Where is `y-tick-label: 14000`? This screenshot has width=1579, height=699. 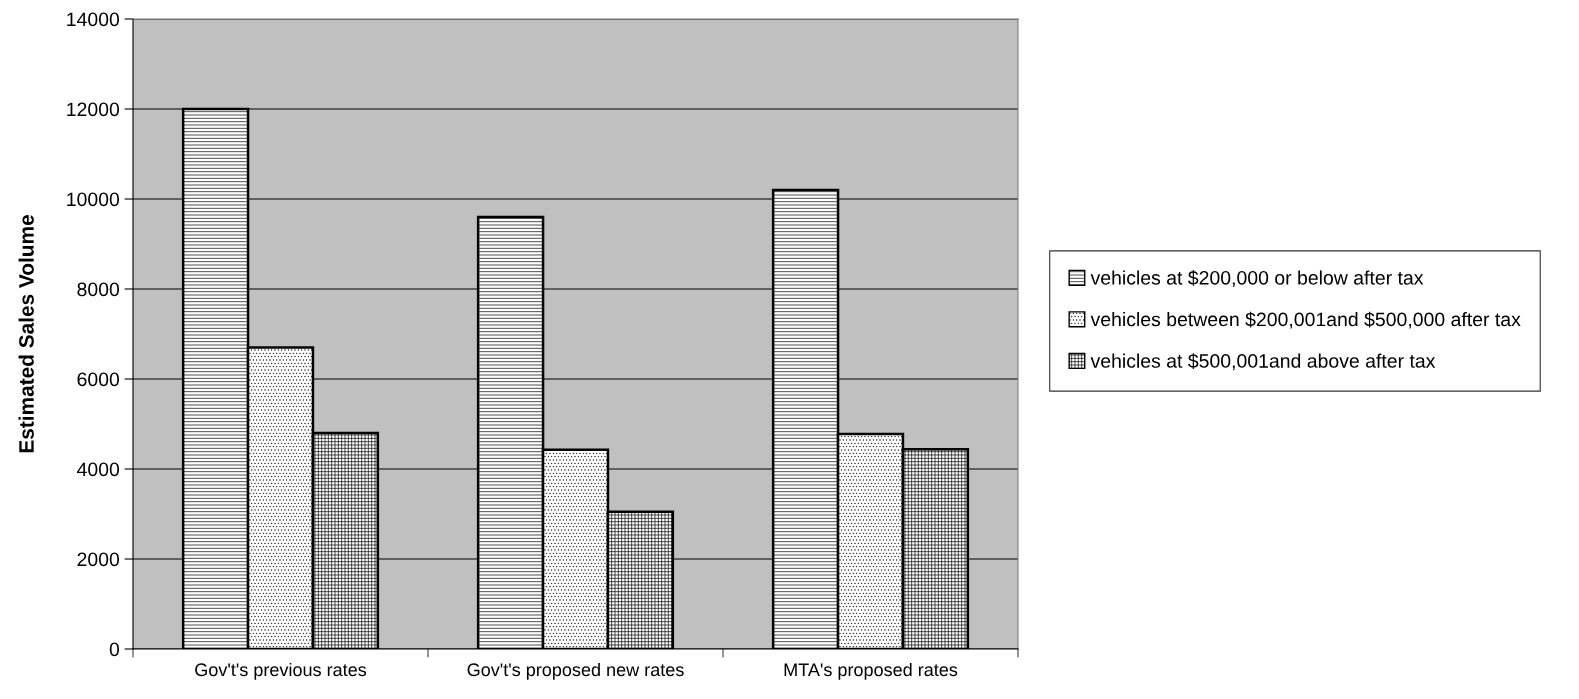
y-tick-label: 14000 is located at coordinates (93, 19).